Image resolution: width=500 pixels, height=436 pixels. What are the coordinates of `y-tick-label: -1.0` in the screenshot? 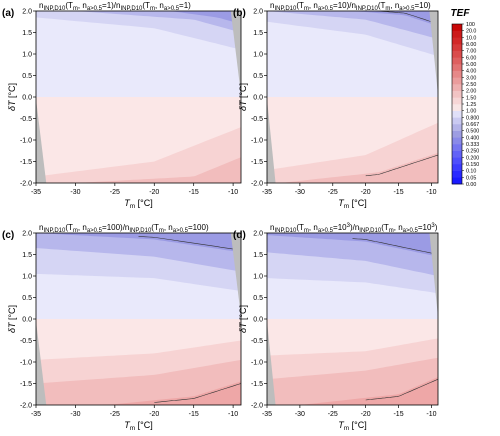 It's located at (257, 141).